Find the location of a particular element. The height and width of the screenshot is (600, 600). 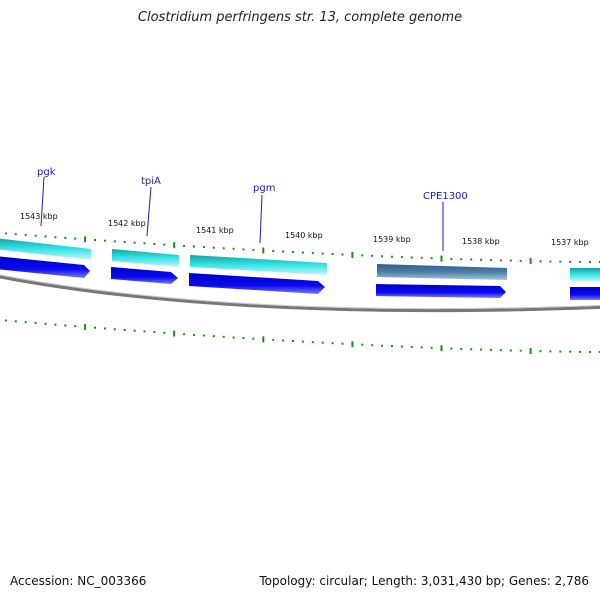

accession-text: Accession: NC_003366 is located at coordinates (78, 581).